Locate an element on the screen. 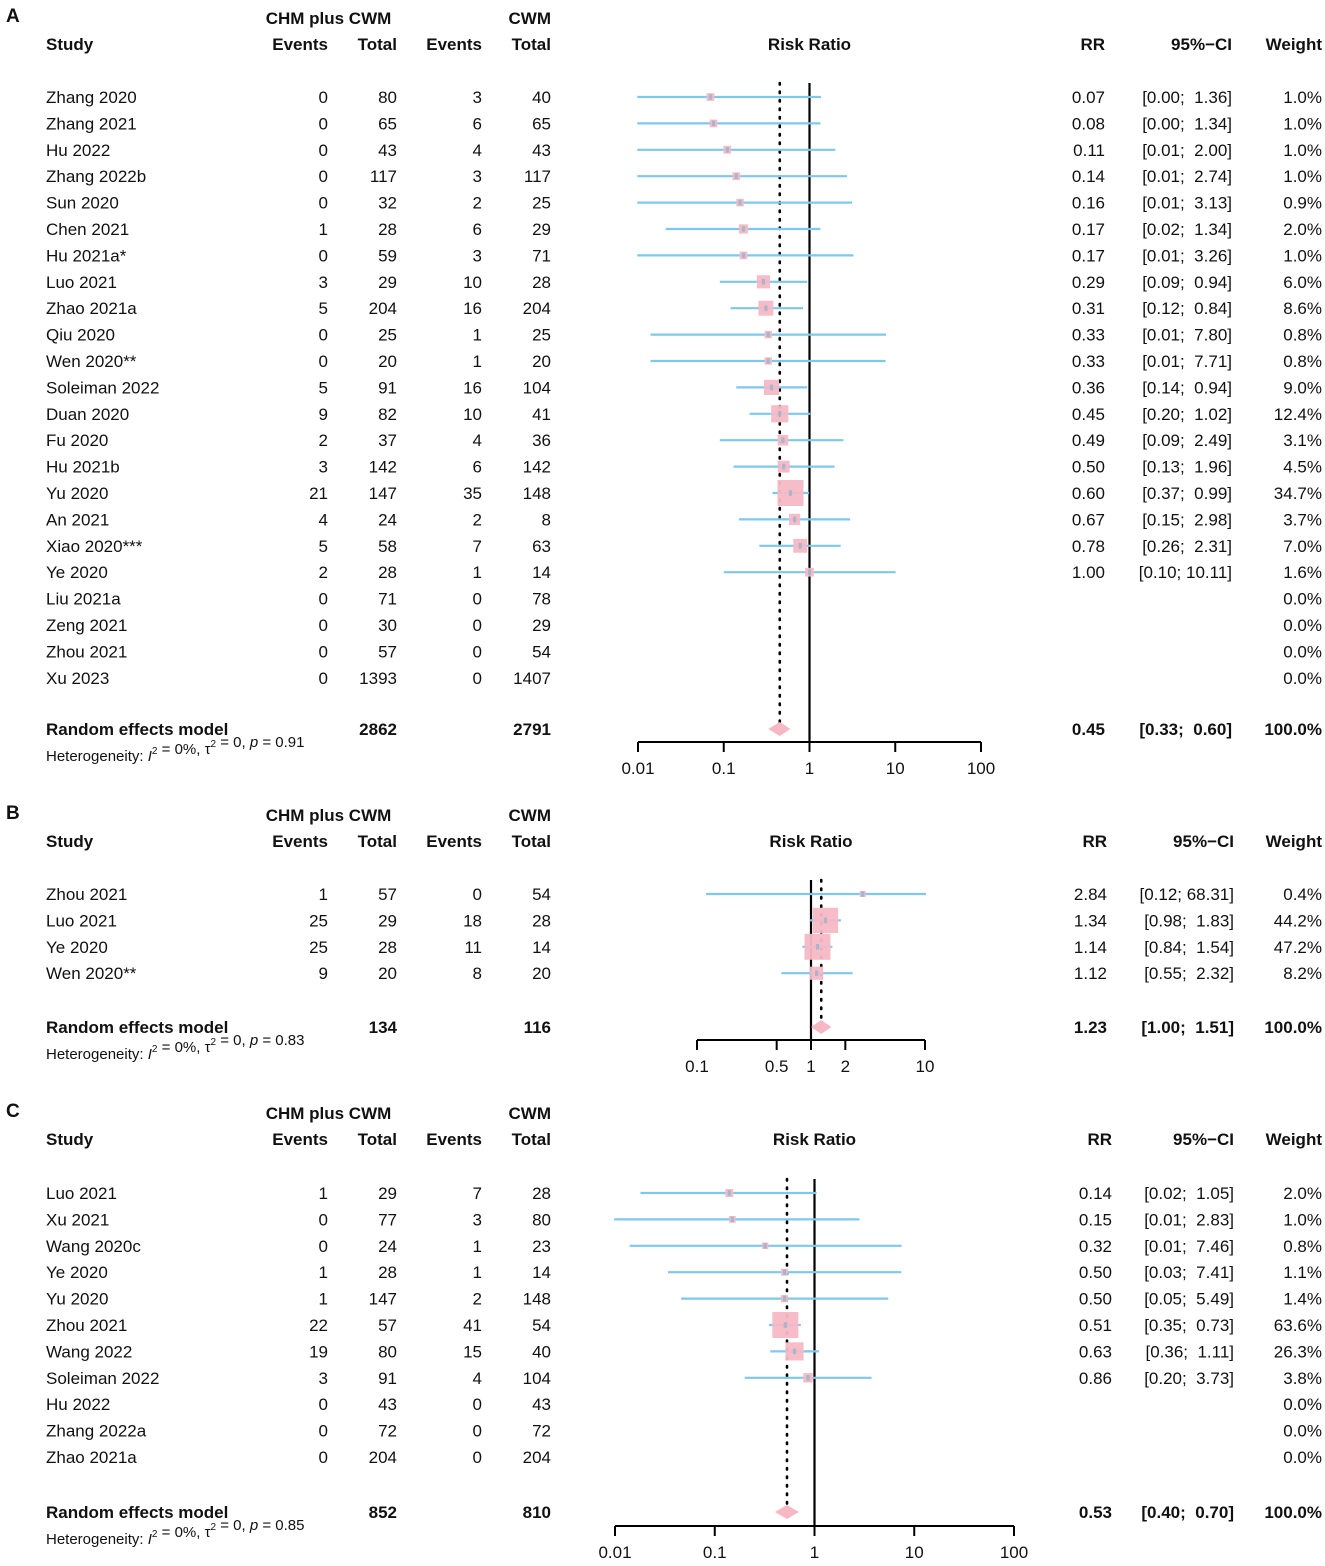 The image size is (1325, 1566). ci-value: [0.02; 1.05] is located at coordinates (1189, 1193).